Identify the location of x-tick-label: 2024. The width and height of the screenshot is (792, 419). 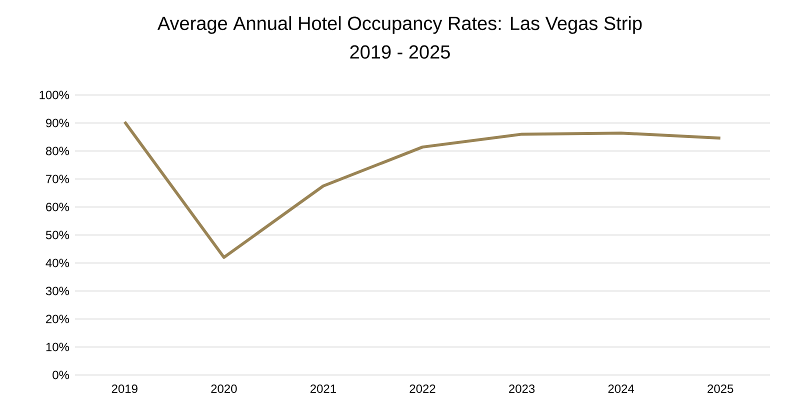
(621, 389).